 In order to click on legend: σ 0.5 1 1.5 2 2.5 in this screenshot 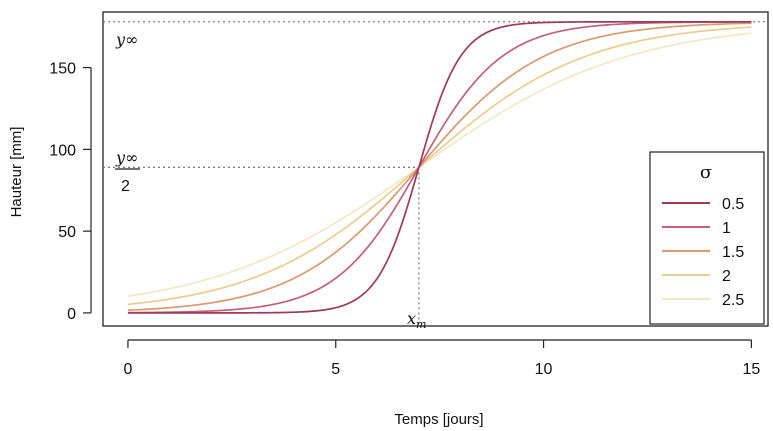, I will do `click(707, 238)`.